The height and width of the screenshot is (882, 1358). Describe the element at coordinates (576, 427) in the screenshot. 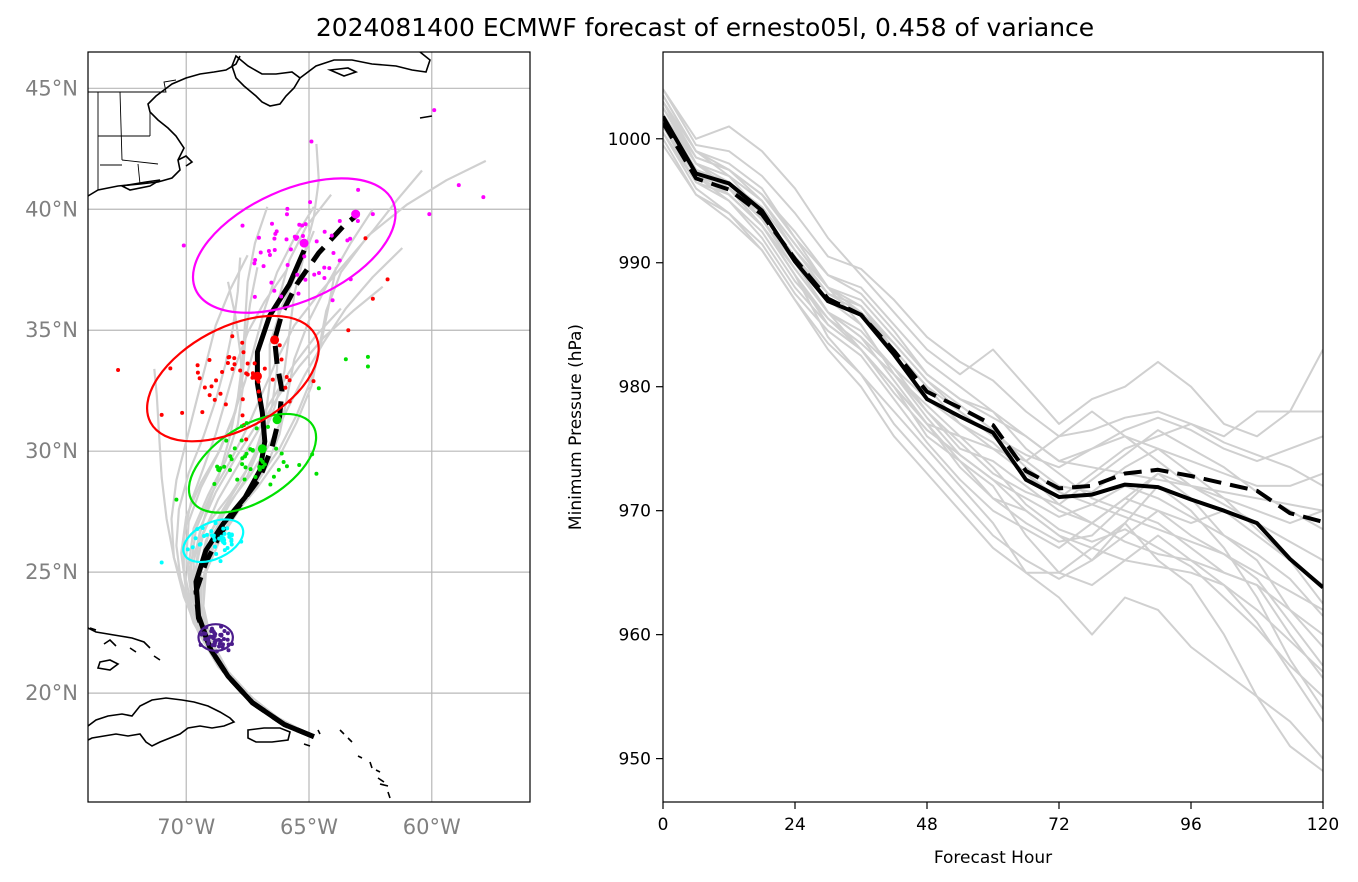

I see `pressure-y-axis-label: Minimum Pressure (hPa)` at that location.